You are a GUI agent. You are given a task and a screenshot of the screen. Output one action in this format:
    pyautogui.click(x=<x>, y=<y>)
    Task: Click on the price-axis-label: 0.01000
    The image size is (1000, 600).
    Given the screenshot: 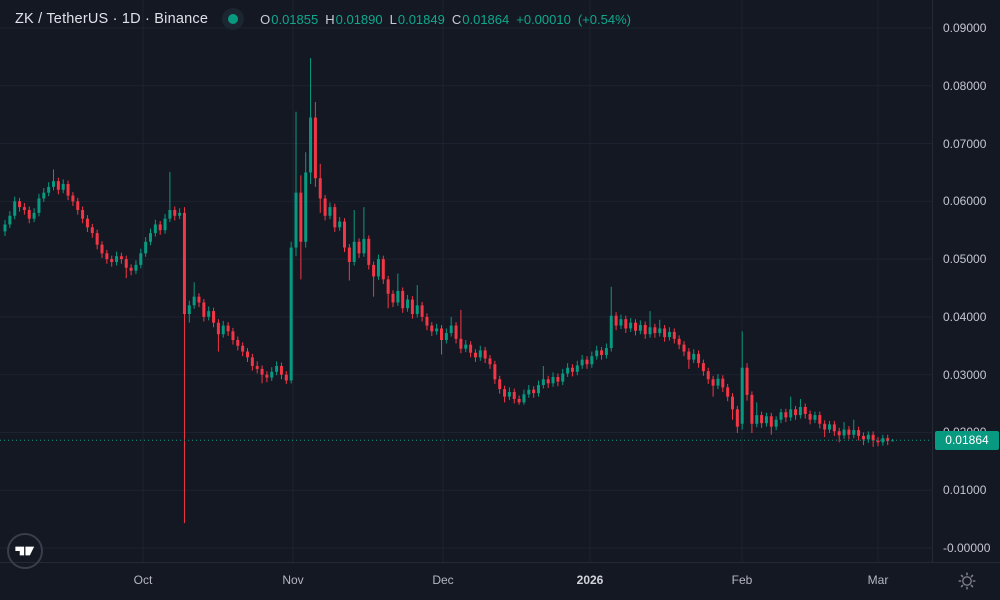 What is the action you would take?
    pyautogui.click(x=965, y=490)
    